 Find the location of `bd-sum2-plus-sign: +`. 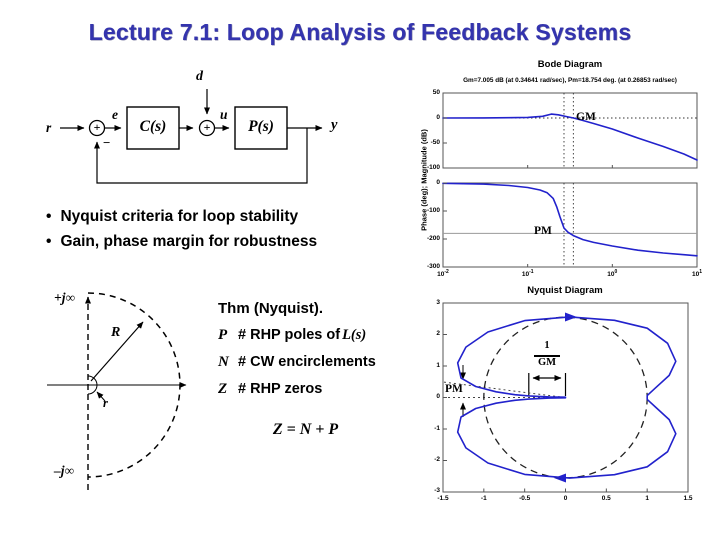

bd-sum2-plus-sign: + is located at coordinates (207, 127).